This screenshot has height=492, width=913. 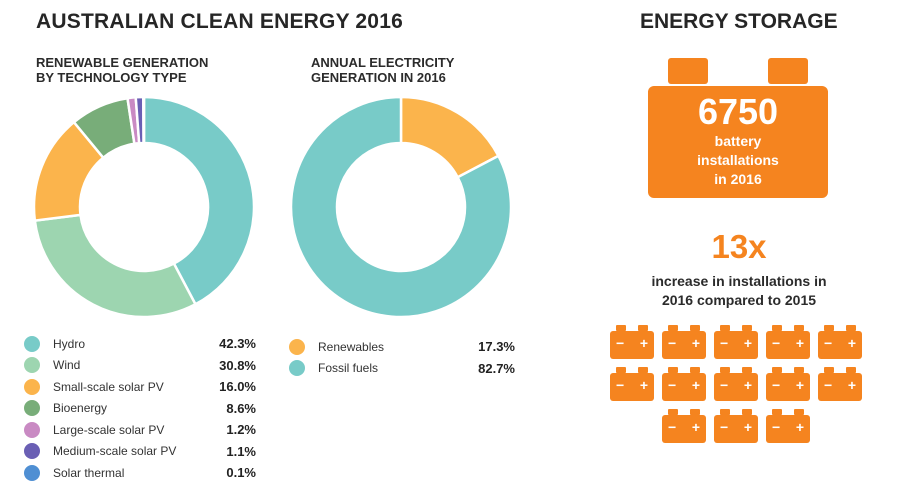 What do you see at coordinates (348, 368) in the screenshot?
I see `legend-label: Fossil fuels` at bounding box center [348, 368].